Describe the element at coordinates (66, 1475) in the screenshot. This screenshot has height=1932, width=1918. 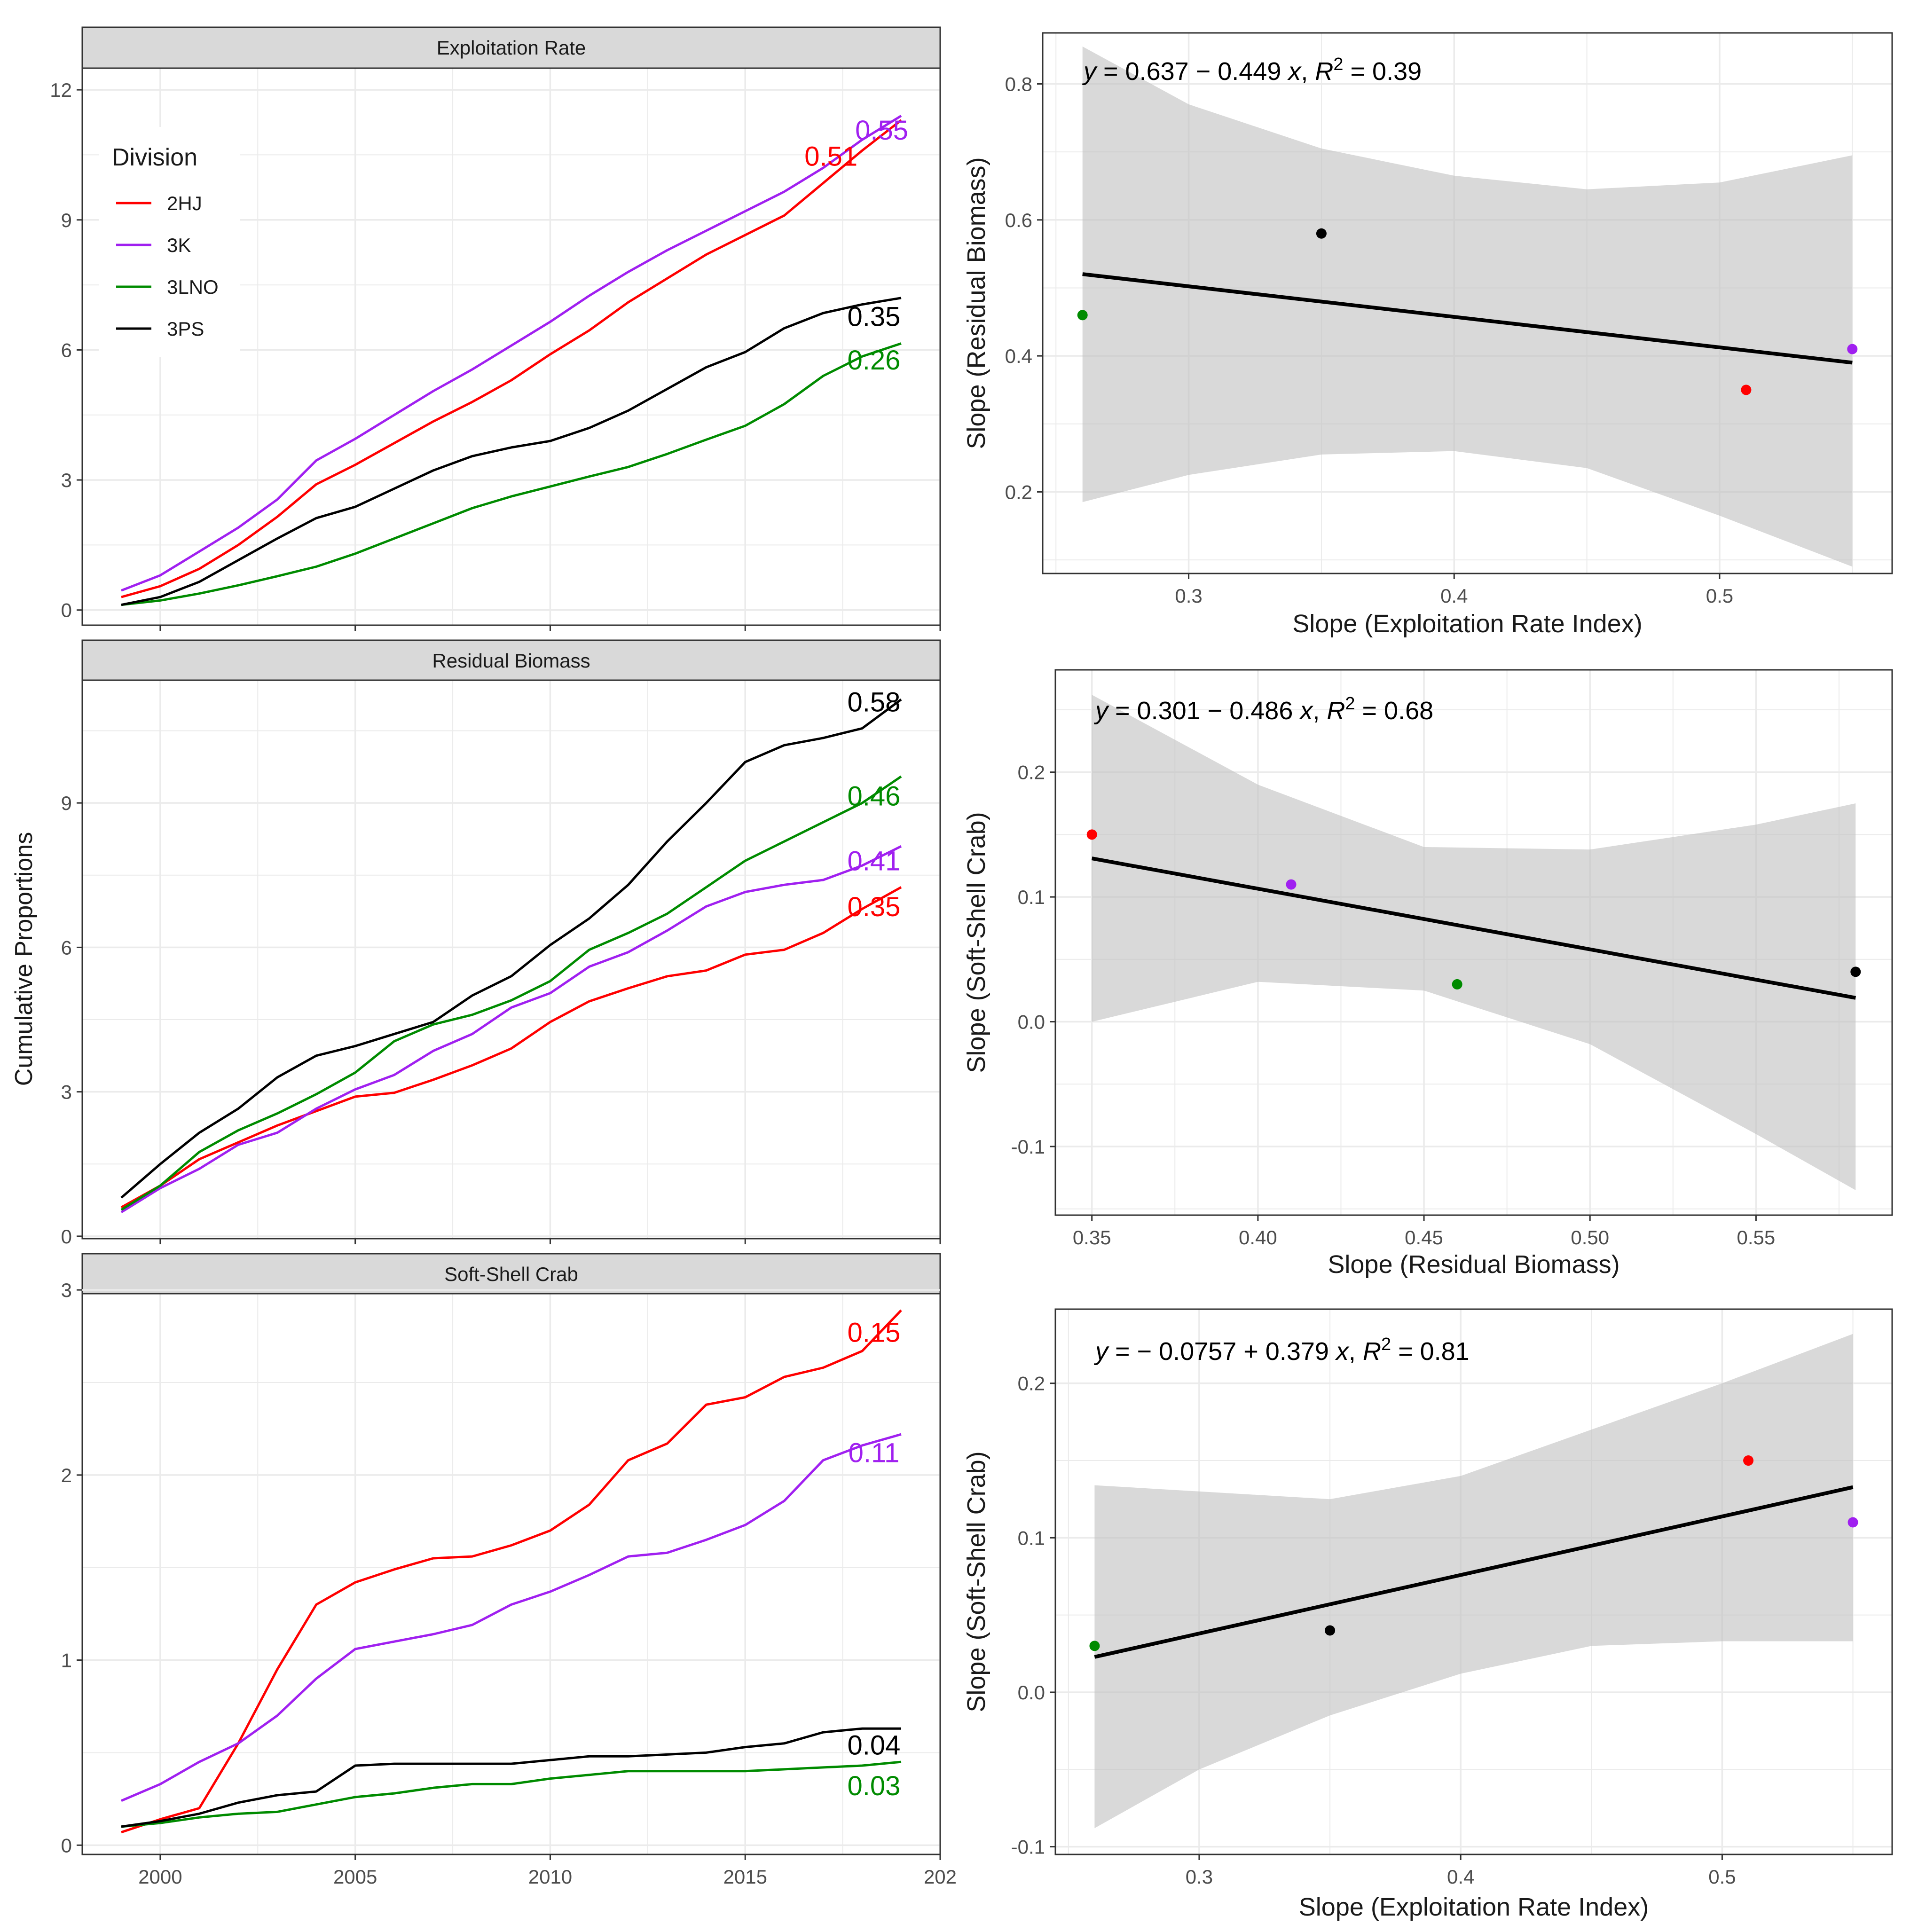
I see `y-tick-label: 2` at that location.